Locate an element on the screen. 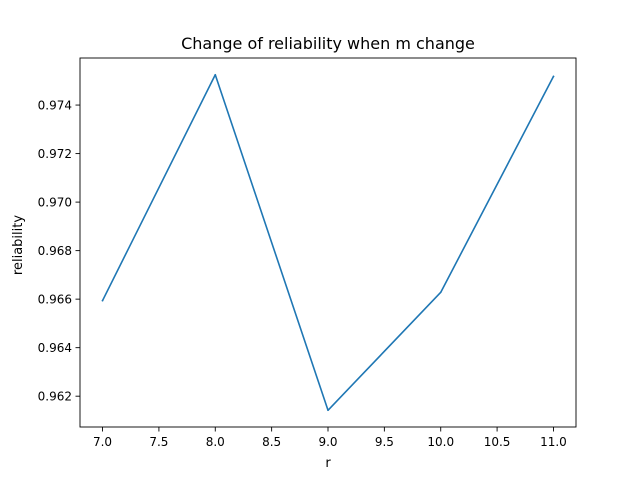  x-tick-label: 10.5 is located at coordinates (497, 442).